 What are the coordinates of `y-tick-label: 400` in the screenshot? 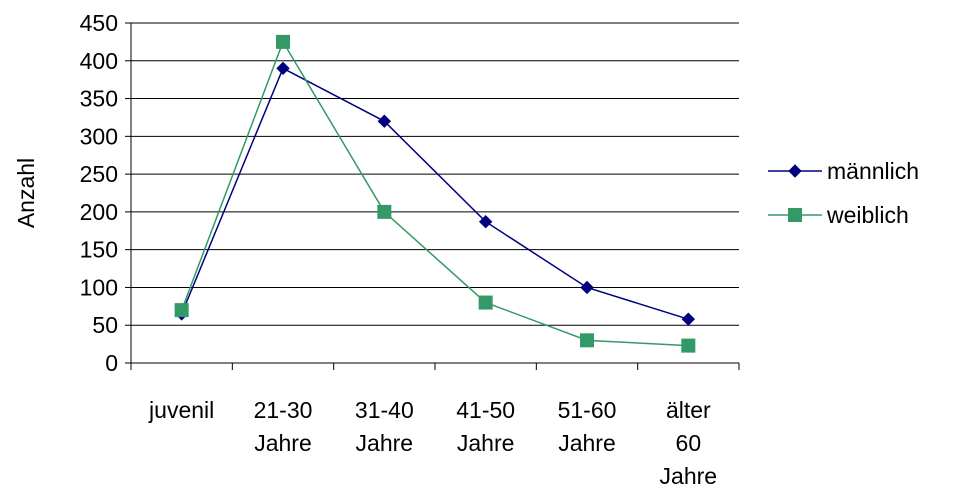 It's located at (99, 61).